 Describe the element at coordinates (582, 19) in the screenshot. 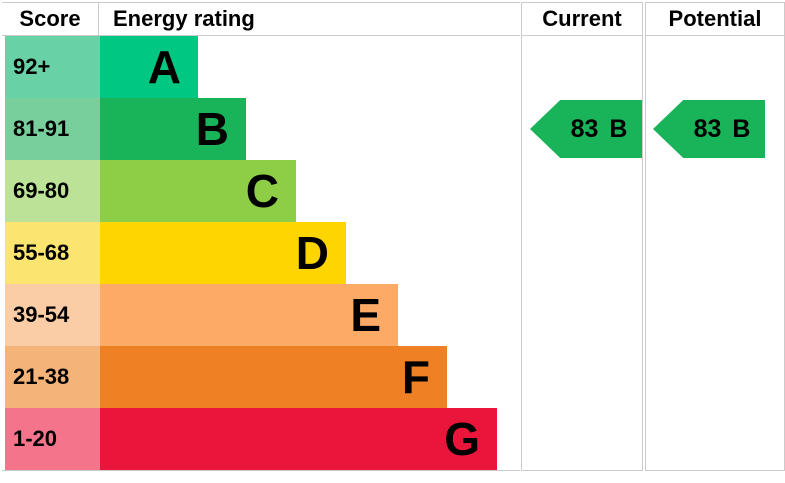

I see `current-column-header: Current` at that location.